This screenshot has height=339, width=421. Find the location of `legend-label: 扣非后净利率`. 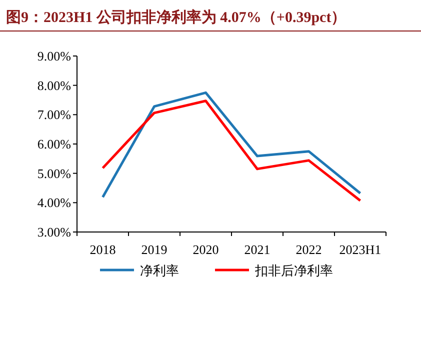

legend-label: 扣非后净利率 is located at coordinates (293, 271).